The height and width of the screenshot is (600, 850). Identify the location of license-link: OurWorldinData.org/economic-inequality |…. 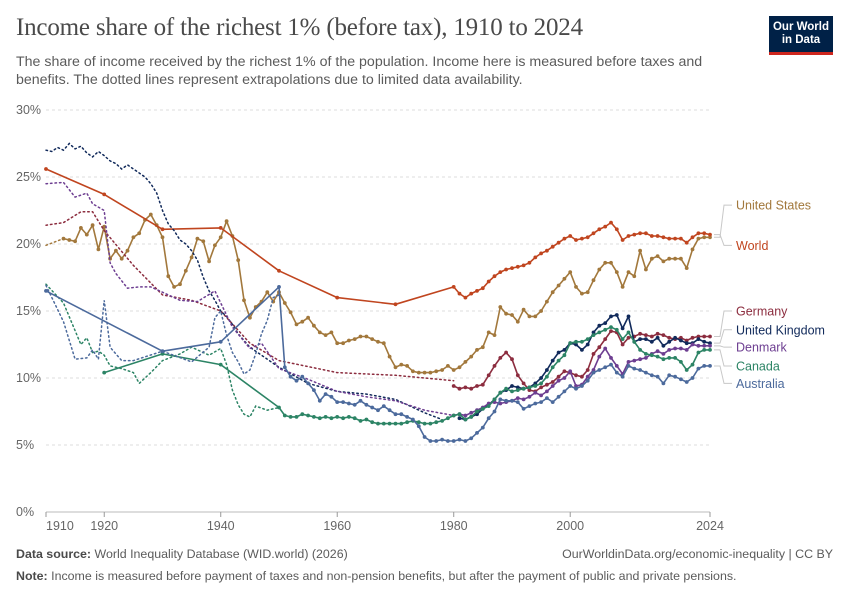
(697, 554).